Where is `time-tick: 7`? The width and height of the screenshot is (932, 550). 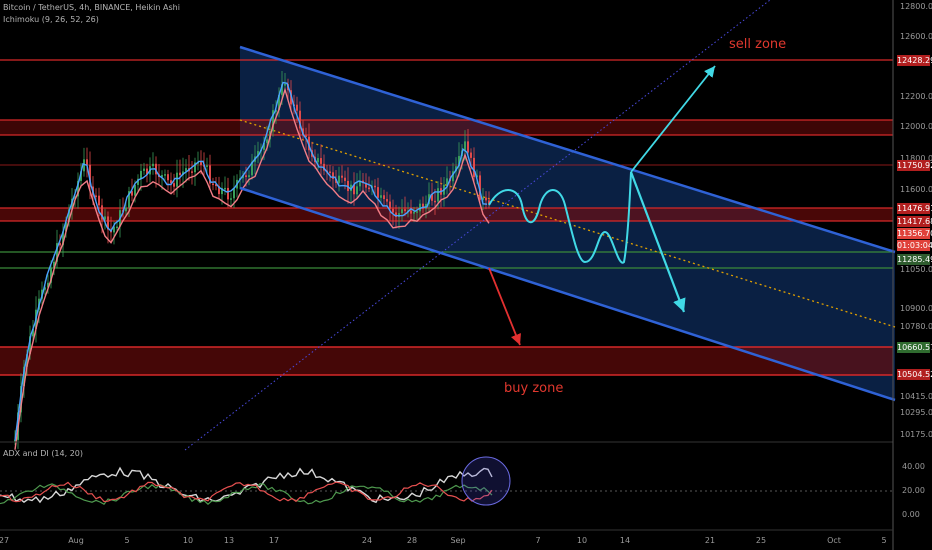 time-tick: 7 is located at coordinates (538, 540).